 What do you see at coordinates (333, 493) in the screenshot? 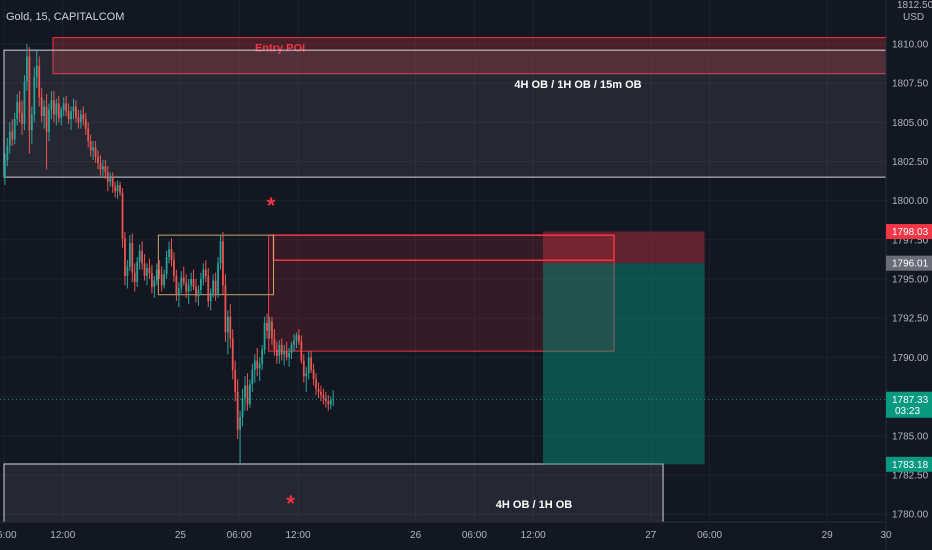
I see `zone-lower-ob` at bounding box center [333, 493].